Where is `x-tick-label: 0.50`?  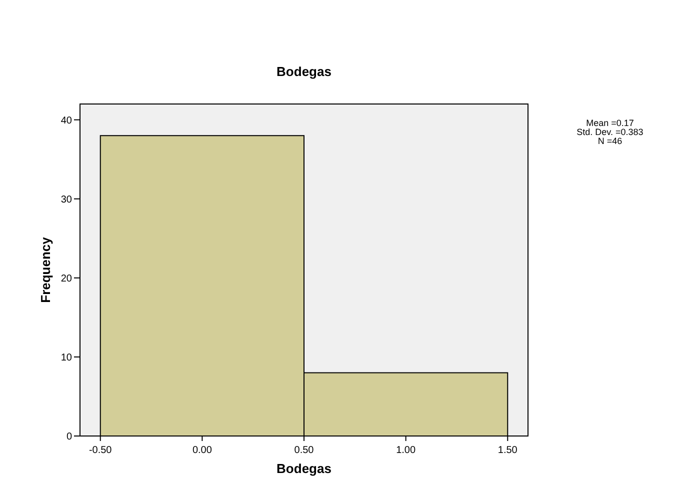 x-tick-label: 0.50 is located at coordinates (304, 450).